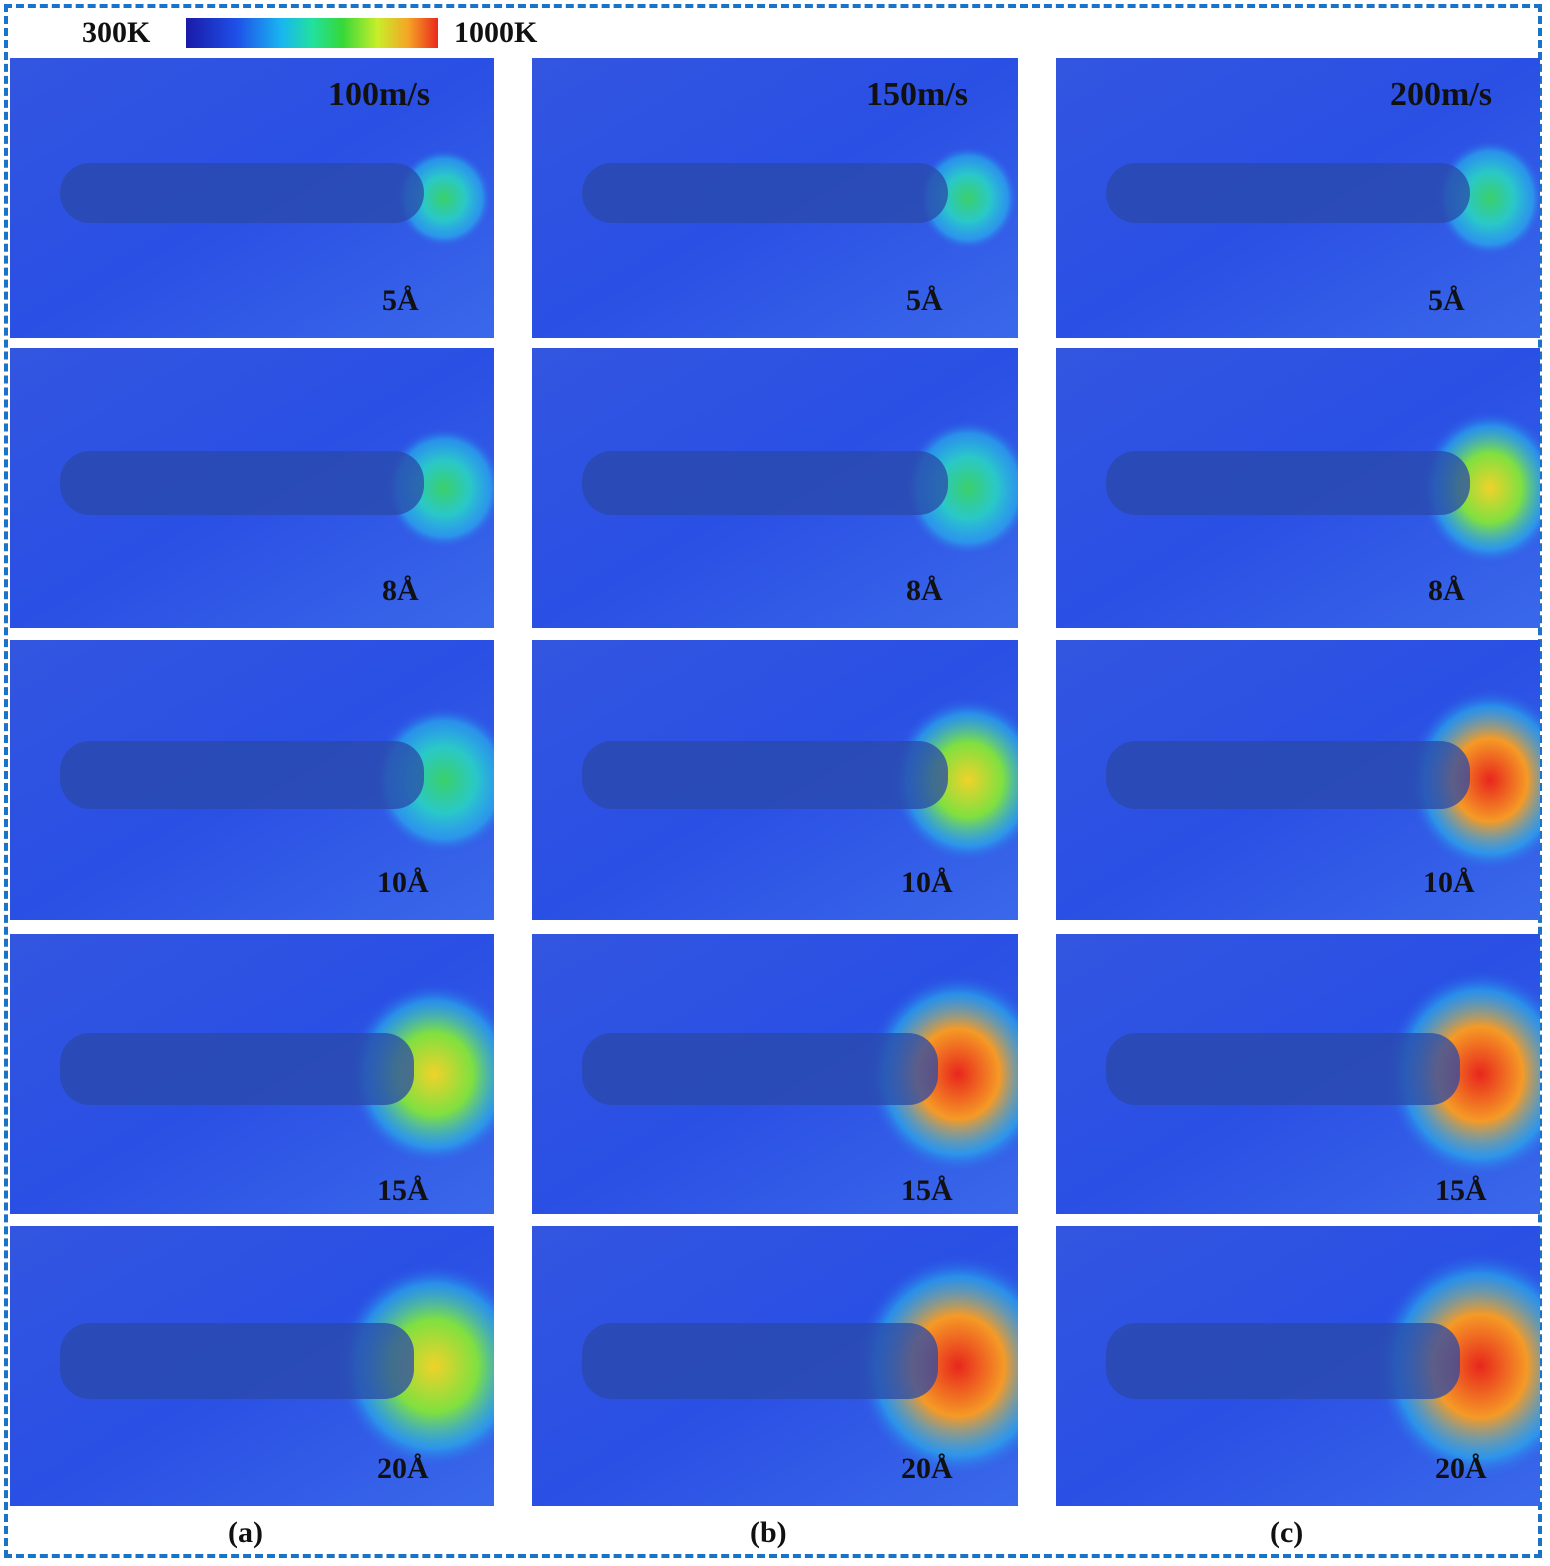  Describe the element at coordinates (496, 32) in the screenshot. I see `colorbar-max-label: 1000K` at that location.